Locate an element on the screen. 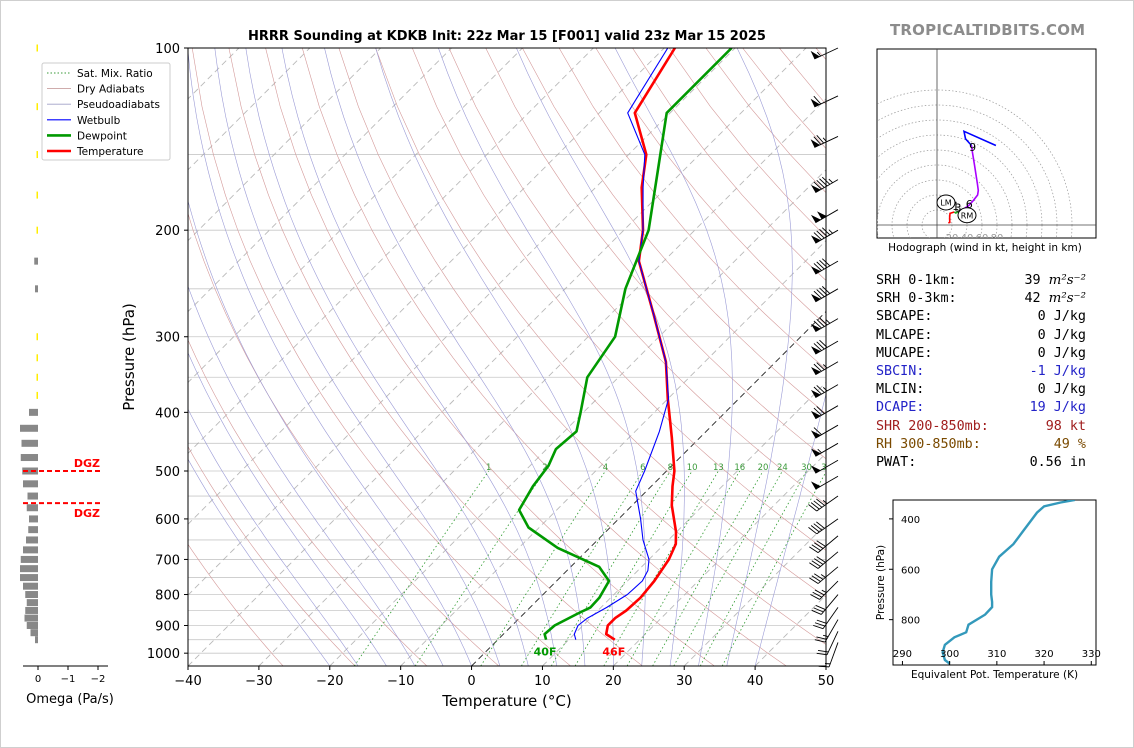 Image resolution: width=1134 pixels, height=748 pixels. omega-panel: 0 −1 −2 Omega (Pa/s) DGZ DGZ is located at coordinates (67, 375).